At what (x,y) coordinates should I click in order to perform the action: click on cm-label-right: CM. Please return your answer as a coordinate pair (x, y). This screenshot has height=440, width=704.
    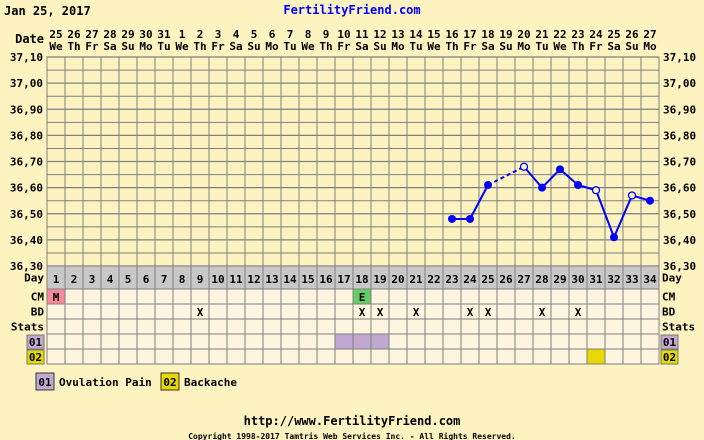
    Looking at the image, I should click on (669, 297).